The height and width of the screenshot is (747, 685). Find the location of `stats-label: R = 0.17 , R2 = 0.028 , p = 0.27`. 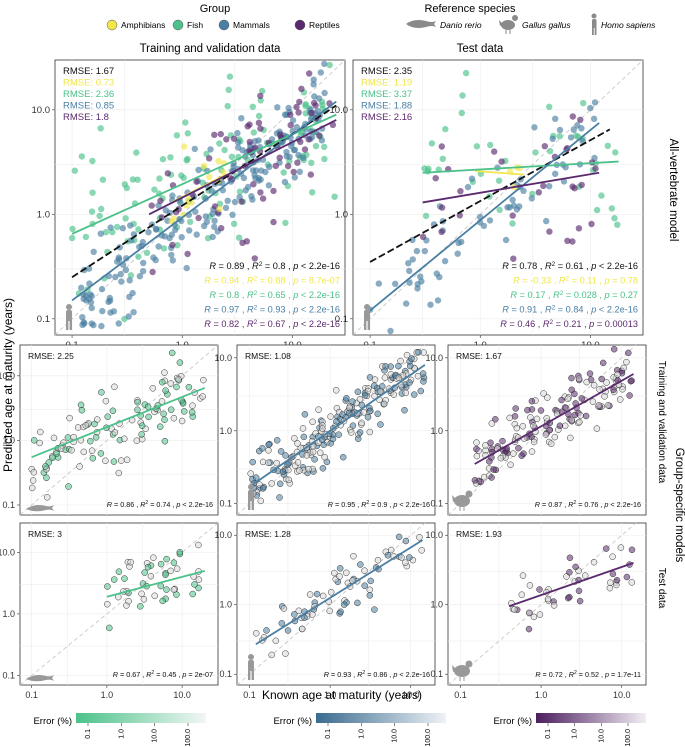

stats-label: R = 0.17 , R2 = 0.028 , p = 0.27 is located at coordinates (574, 295).